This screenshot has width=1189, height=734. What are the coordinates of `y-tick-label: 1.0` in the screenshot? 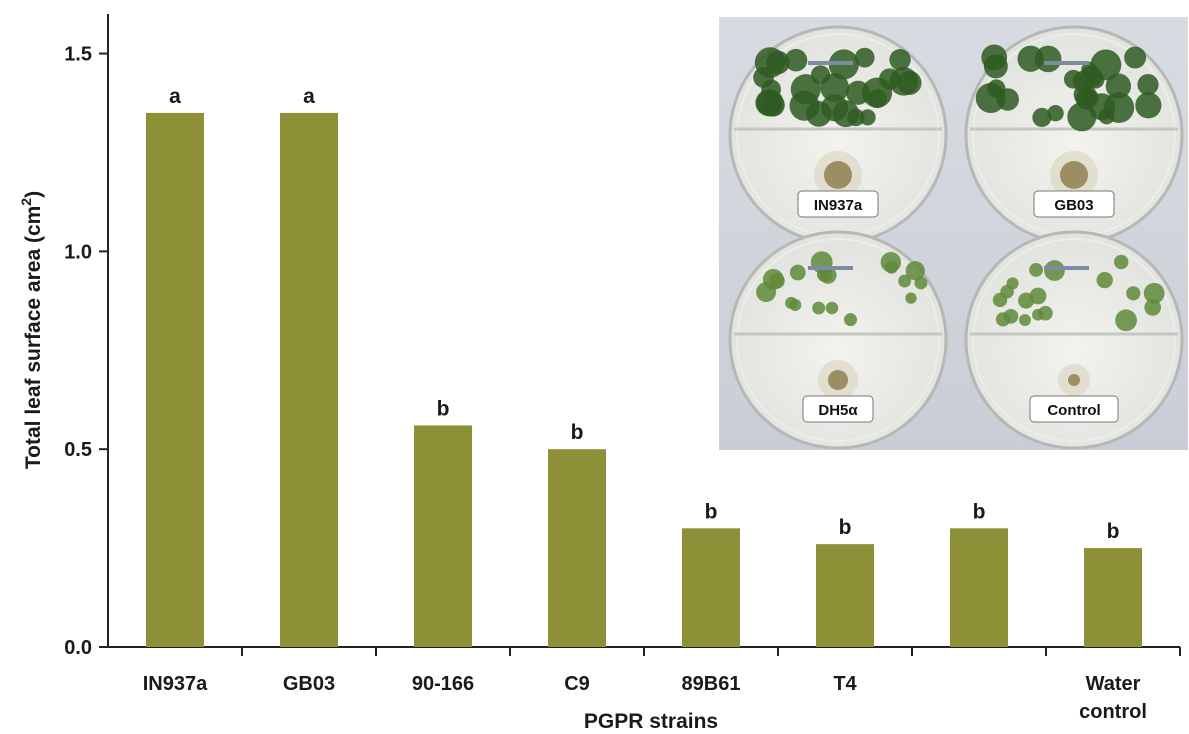 It's located at (78, 252).